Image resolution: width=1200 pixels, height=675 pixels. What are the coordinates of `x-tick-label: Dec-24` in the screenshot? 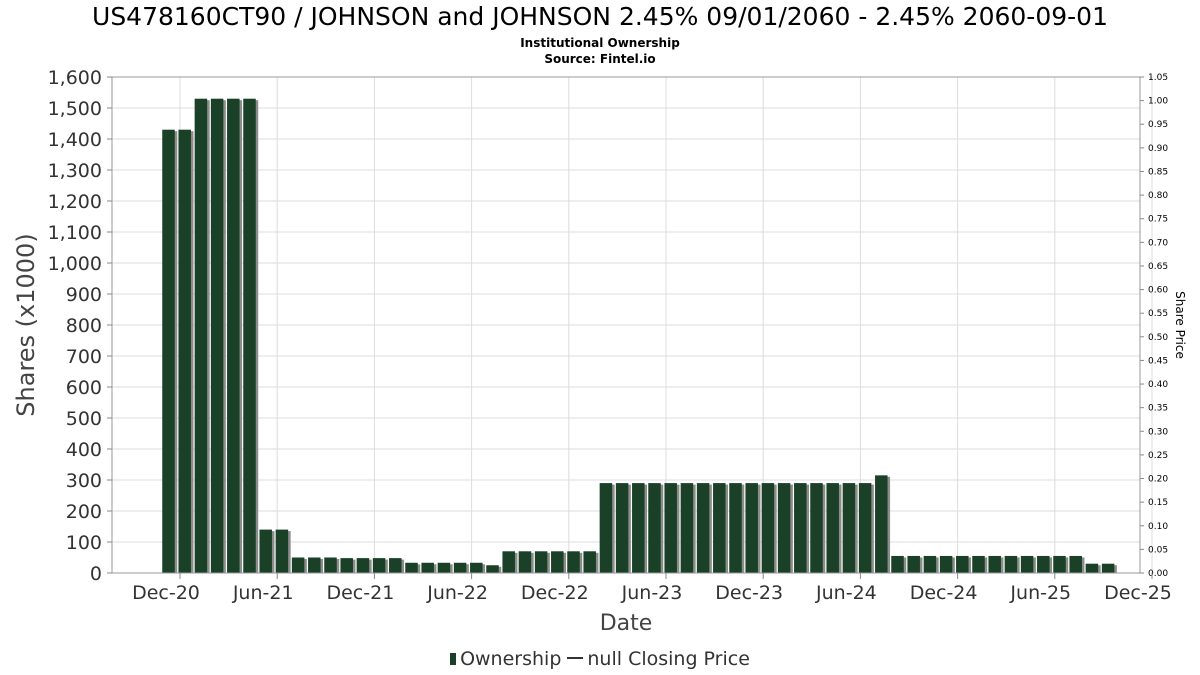 It's located at (944, 593).